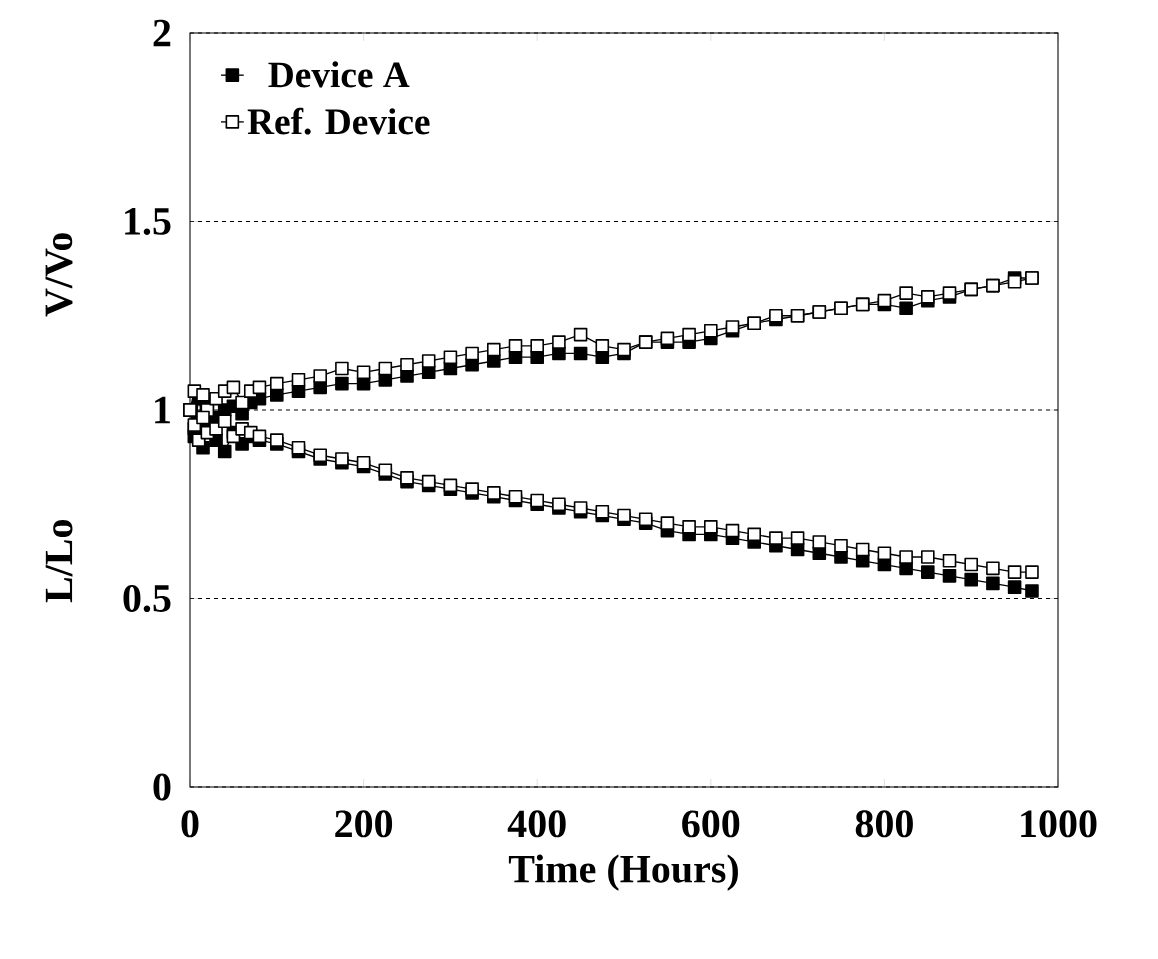 This screenshot has width=1158, height=959. I want to click on y-tick-label: 2, so click(162, 33).